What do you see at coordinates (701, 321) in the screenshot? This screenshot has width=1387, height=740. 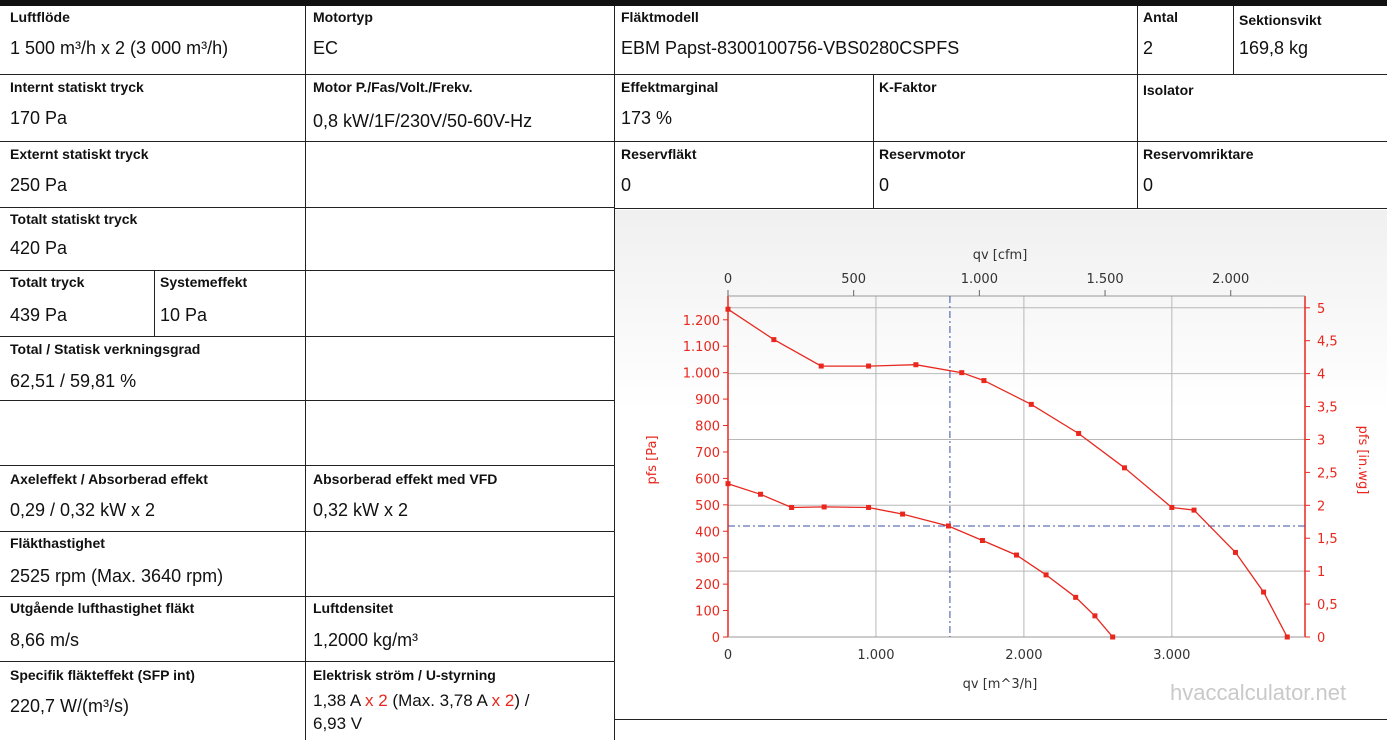 I see `y-tick-label: 1.200` at bounding box center [701, 321].